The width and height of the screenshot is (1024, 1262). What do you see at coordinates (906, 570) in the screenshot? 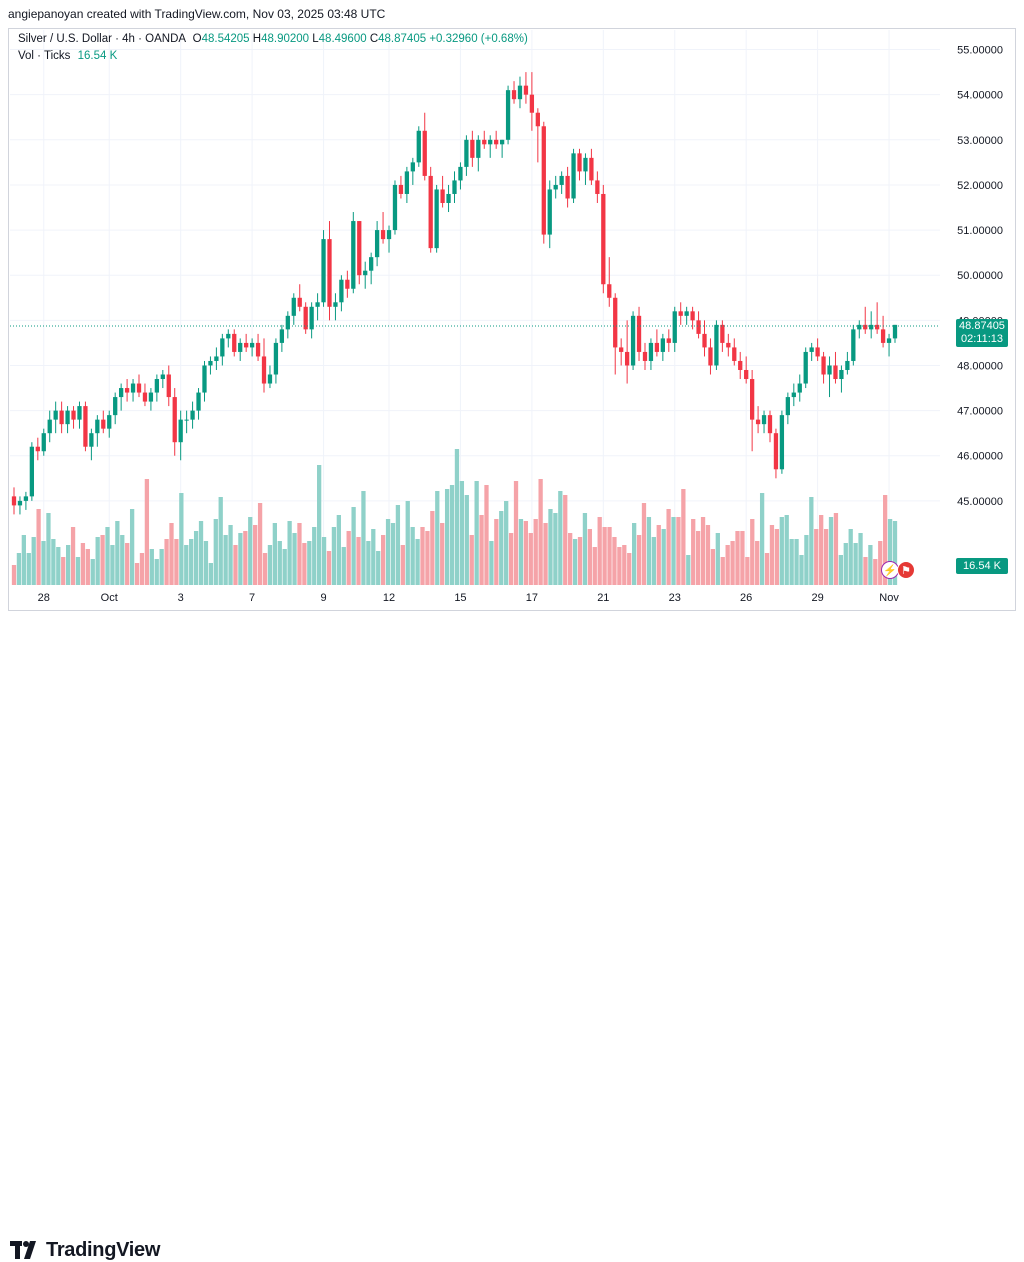
I see `us-flag-icon: ⚑` at bounding box center [906, 570].